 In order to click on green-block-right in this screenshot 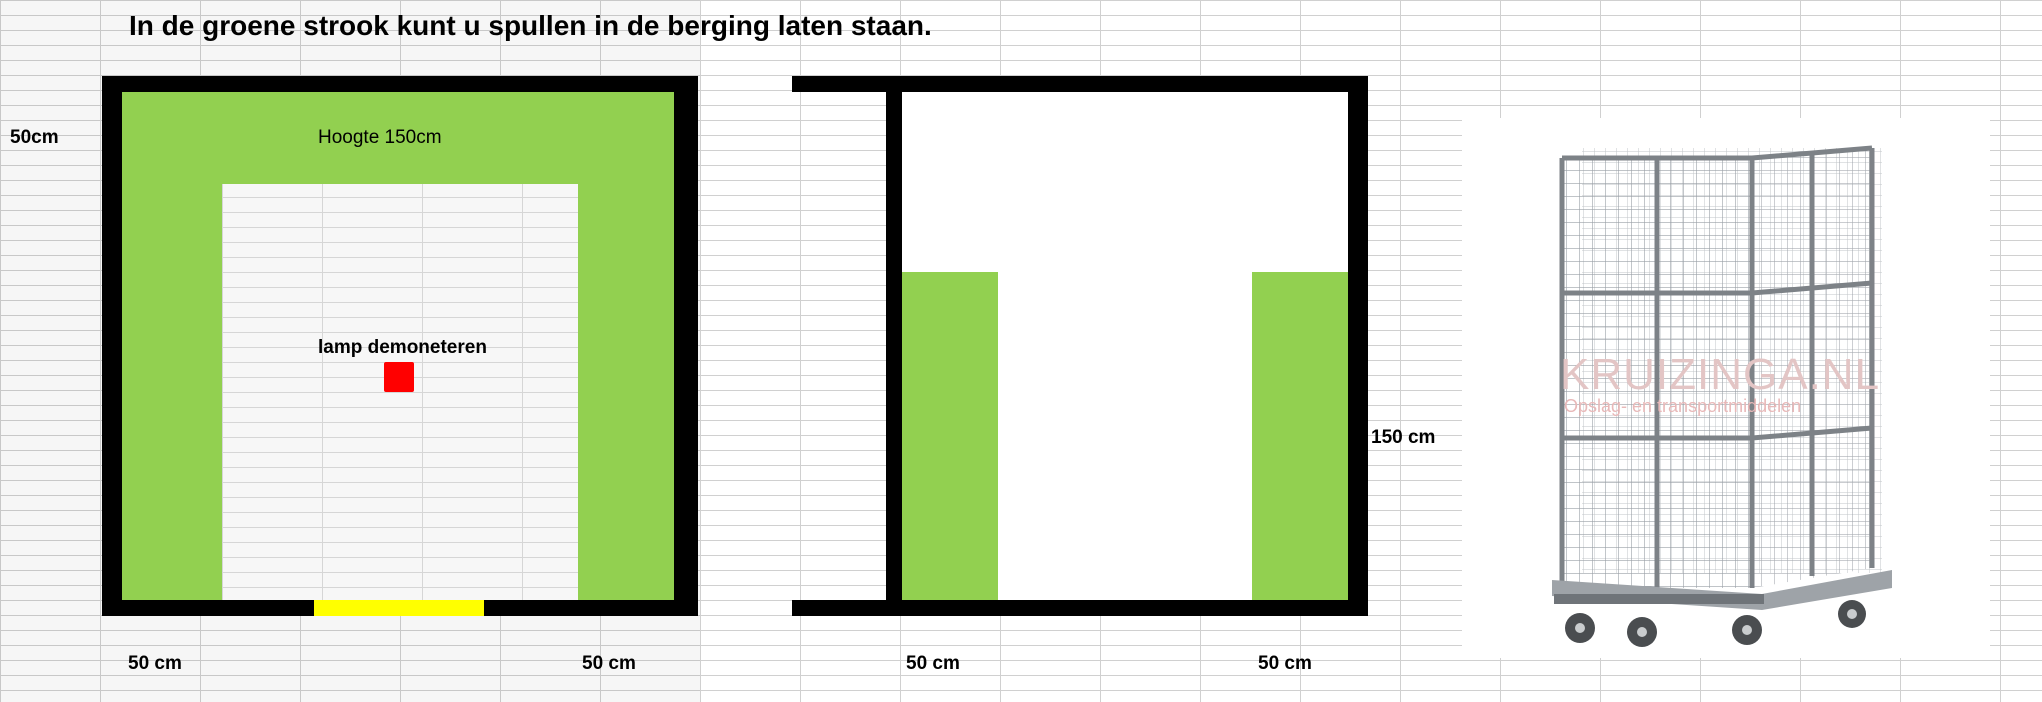, I will do `click(1300, 436)`.